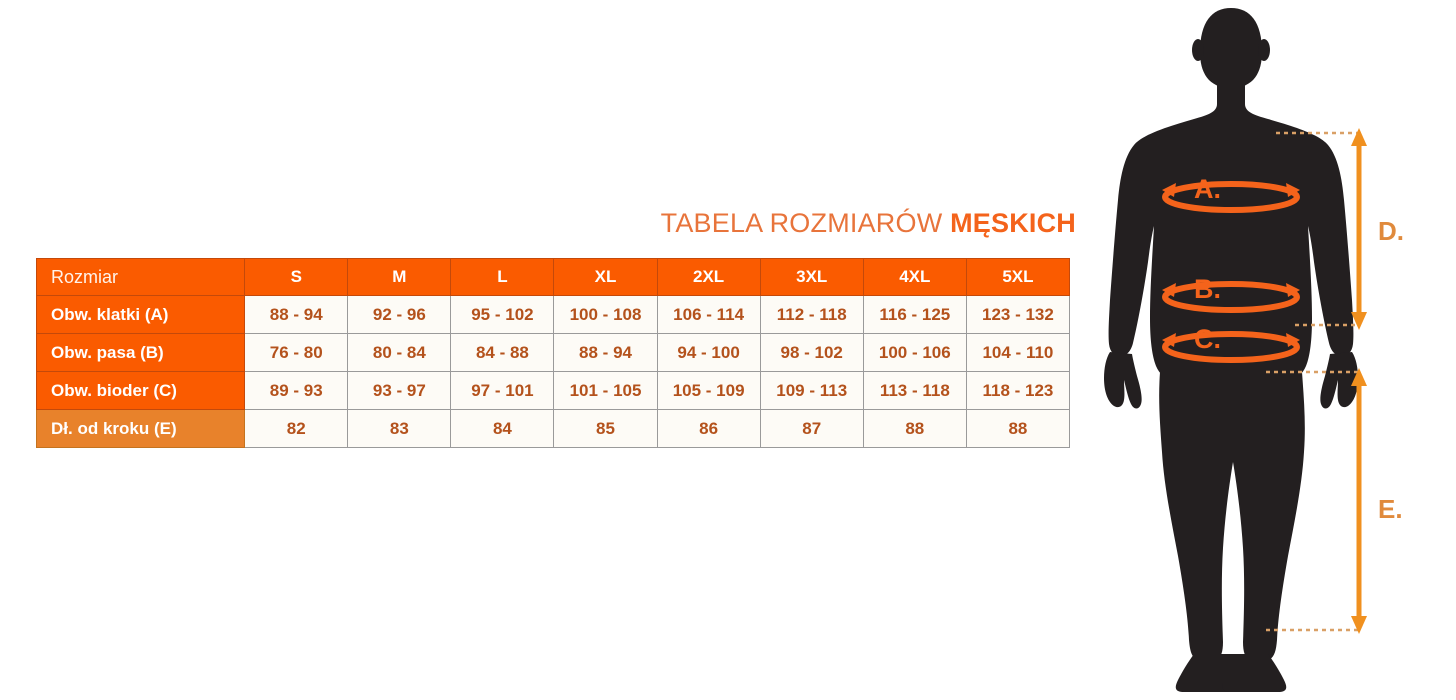 The width and height of the screenshot is (1456, 700). I want to click on dimension-label-d: D., so click(1391, 231).